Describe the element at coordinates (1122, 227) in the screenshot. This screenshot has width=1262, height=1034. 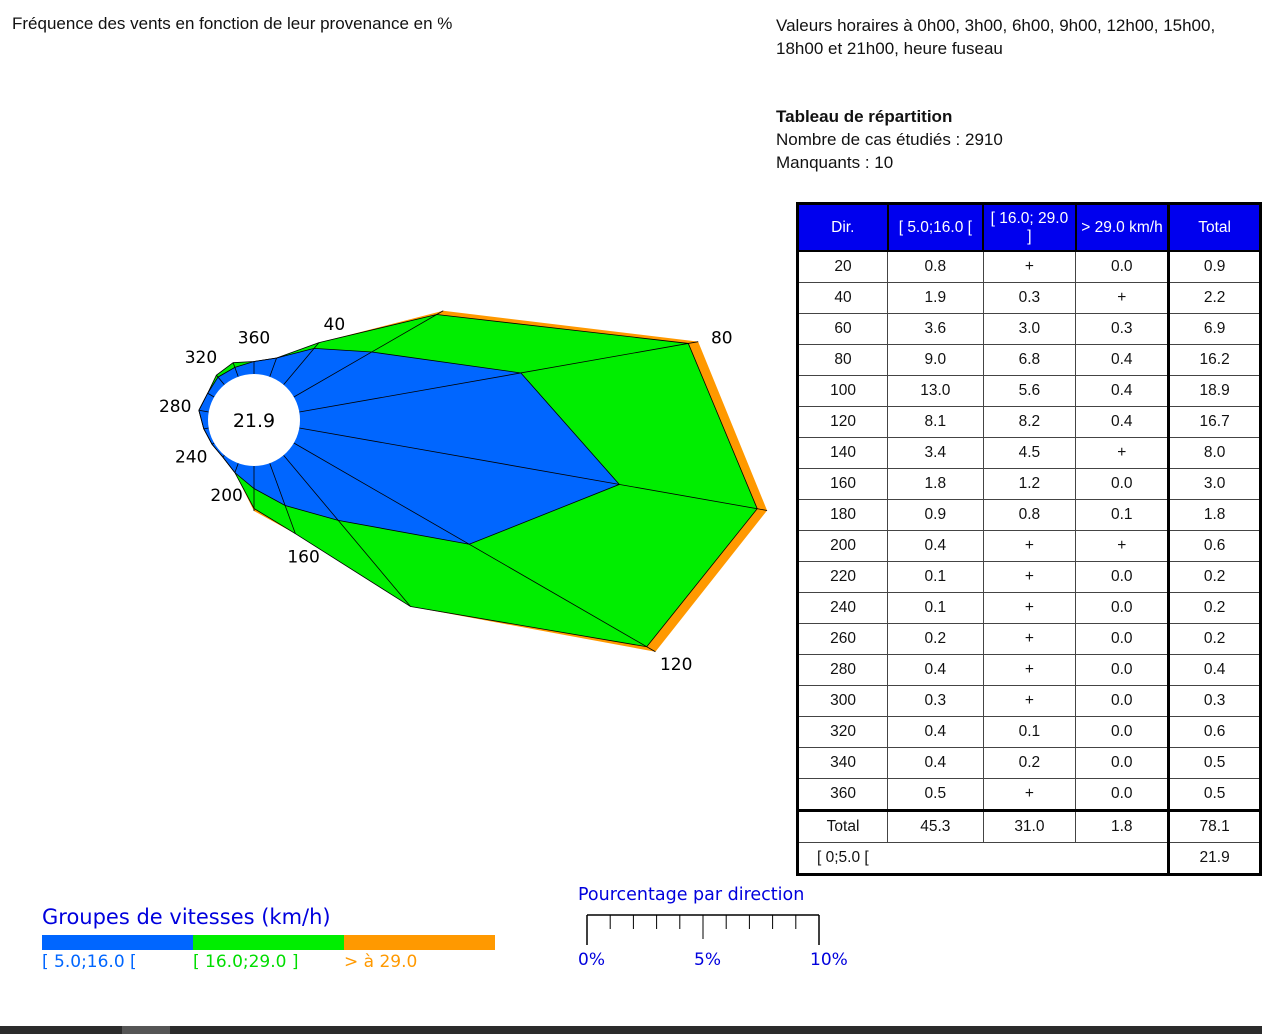
I see `header-speed-3: > 29.0 km/h` at that location.